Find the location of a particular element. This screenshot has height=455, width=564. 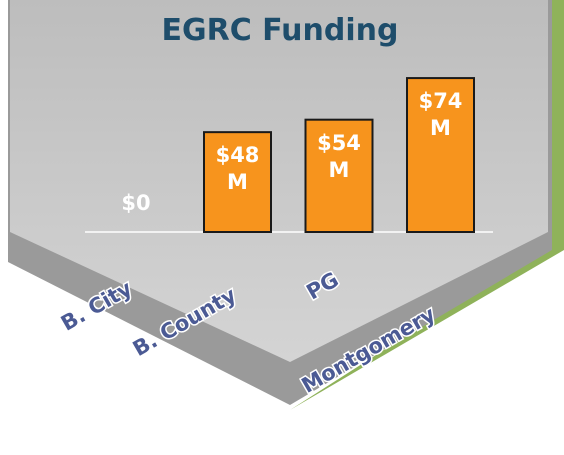

value-label: $0 is located at coordinates (136, 203).